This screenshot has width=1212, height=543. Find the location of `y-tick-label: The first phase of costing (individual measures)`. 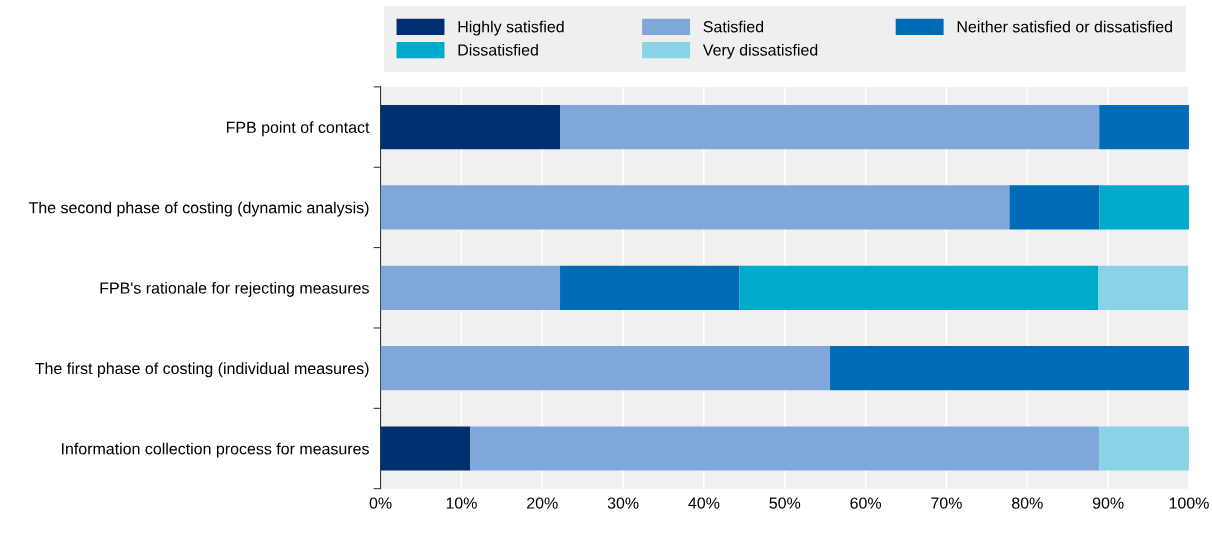

y-tick-label: The first phase of costing (individual measures) is located at coordinates (202, 370).